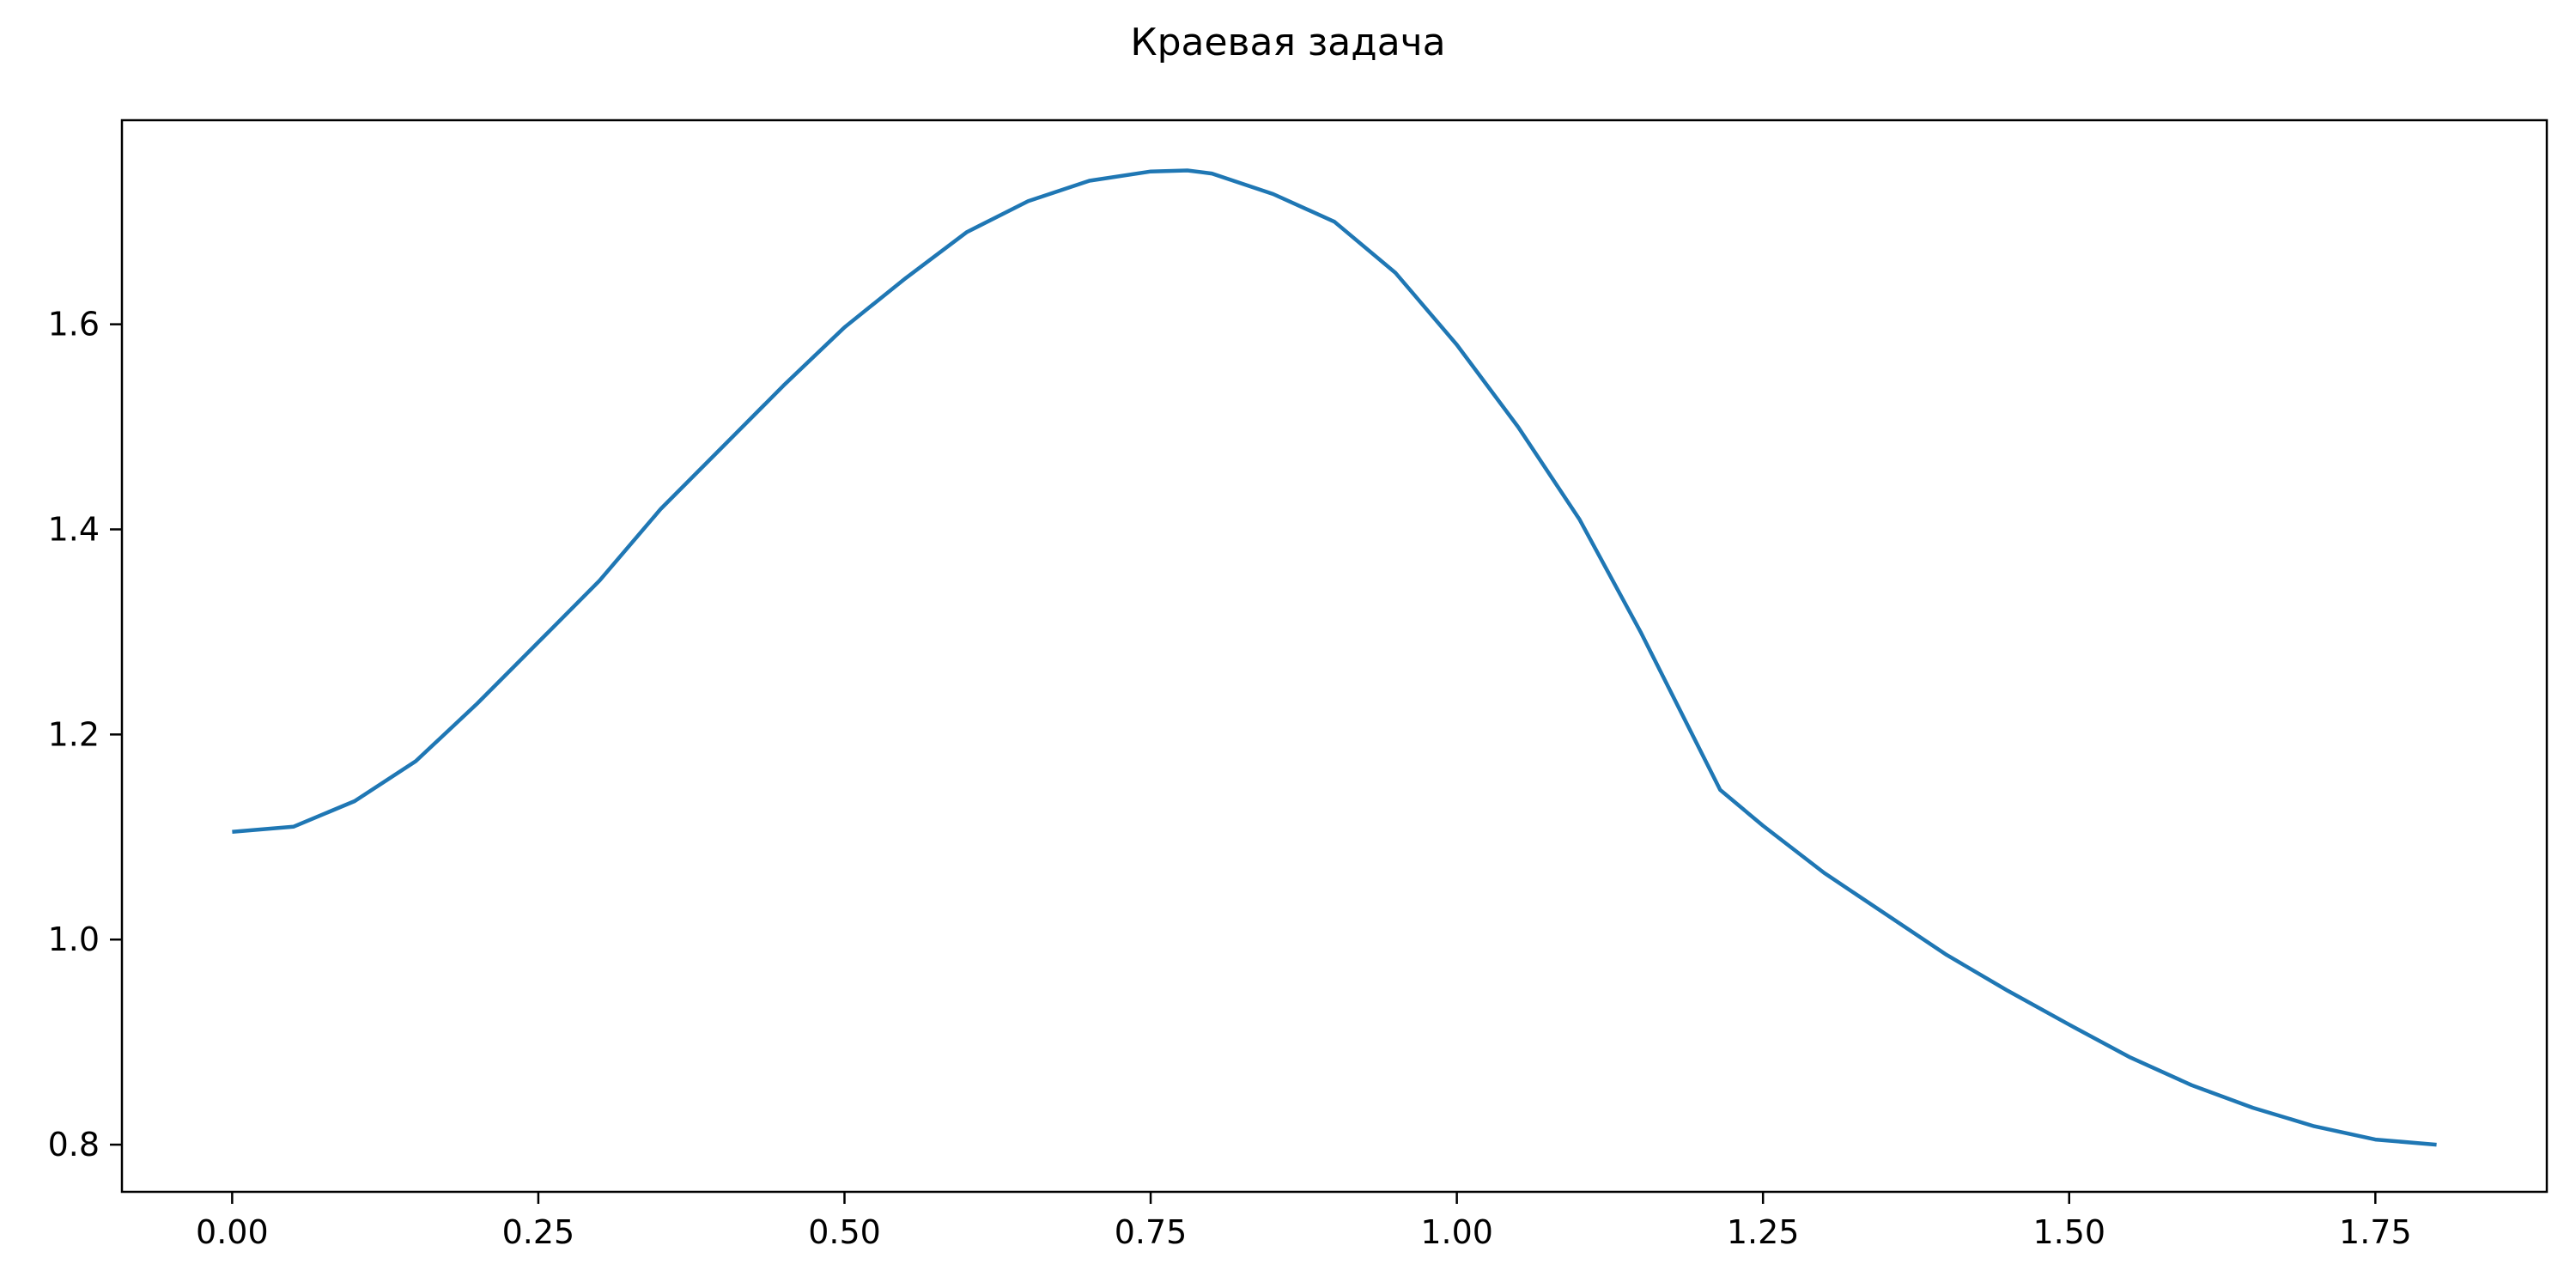 Image resolution: width=2576 pixels, height=1288 pixels. What do you see at coordinates (74, 530) in the screenshot?
I see `y-tick-label: 1.4` at bounding box center [74, 530].